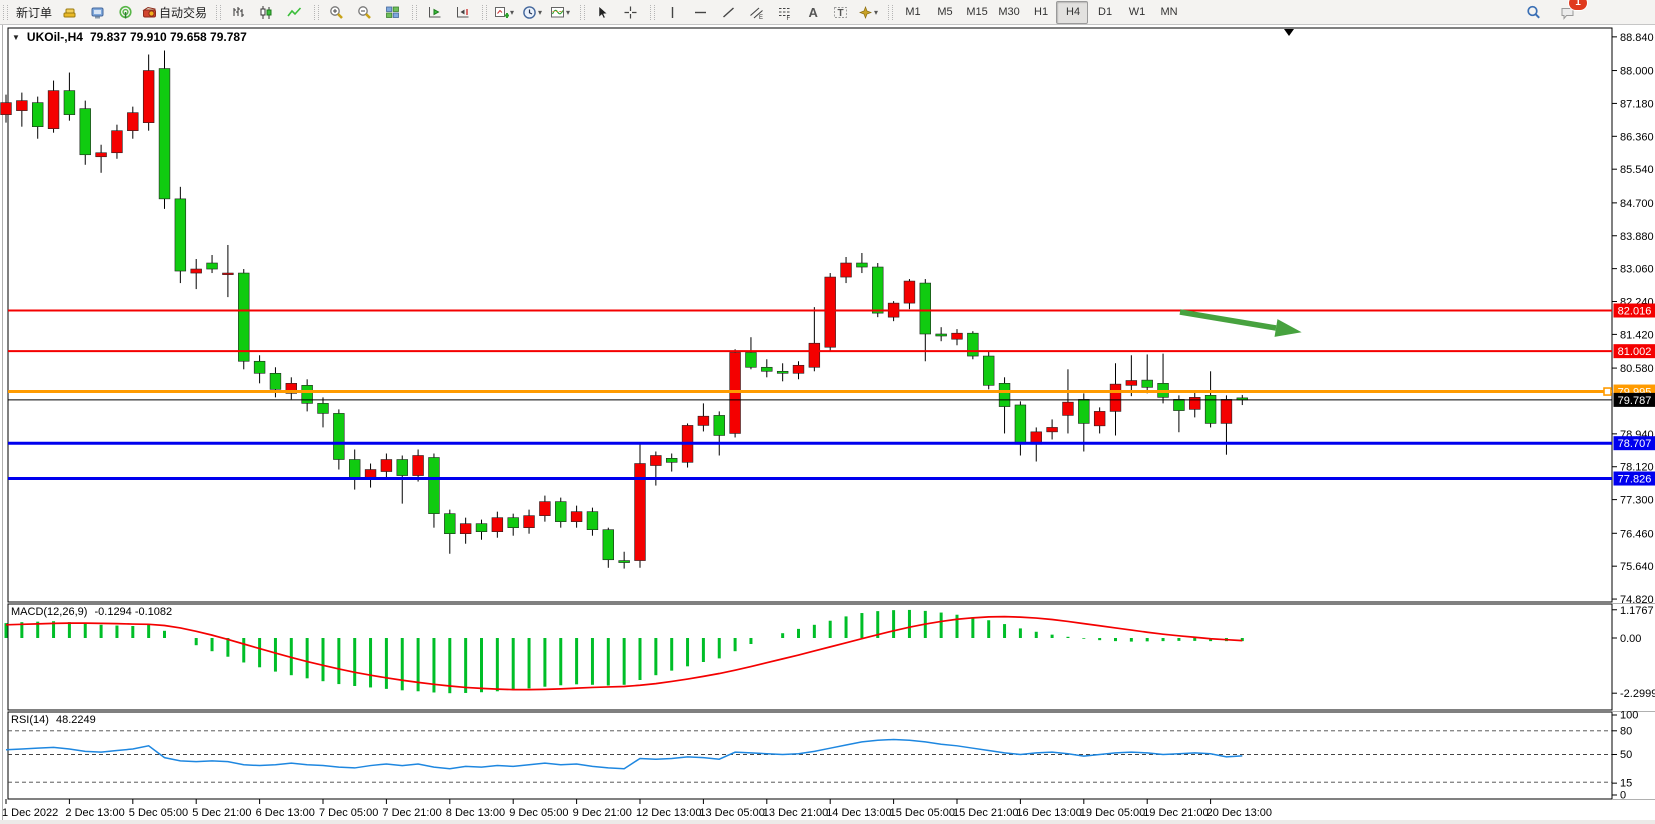 This screenshot has height=824, width=1655. I want to click on time-axis-label: 13 Dec 21:00, so click(795, 813).